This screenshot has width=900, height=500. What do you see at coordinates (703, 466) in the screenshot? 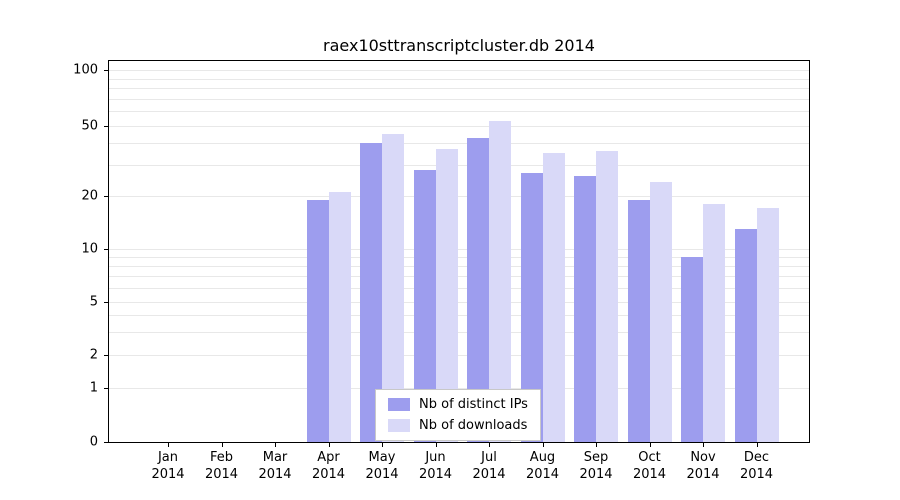
I see `x-tick-label: Nov 2014` at bounding box center [703, 466].